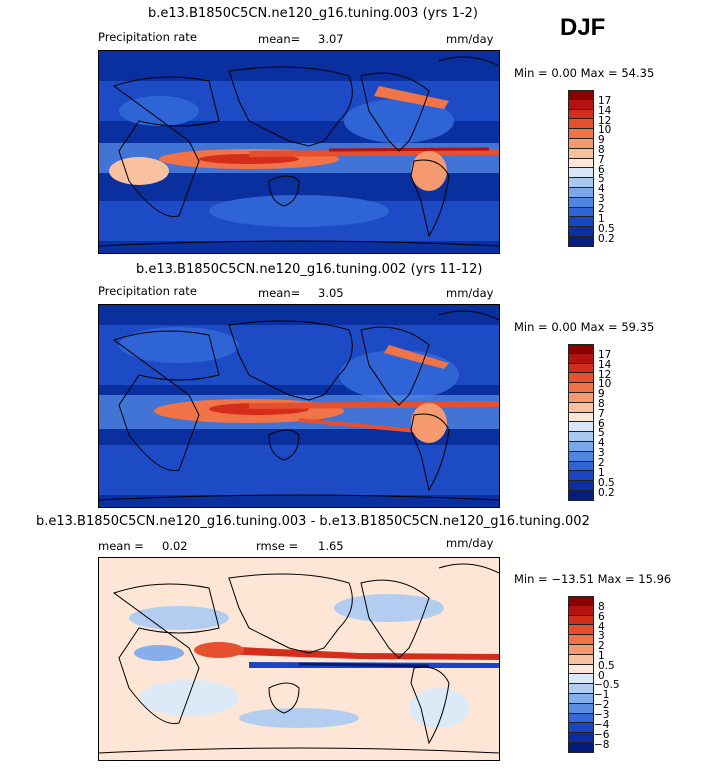 The width and height of the screenshot is (723, 769). I want to click on panel-3-colorbar-label: −3, so click(602, 715).